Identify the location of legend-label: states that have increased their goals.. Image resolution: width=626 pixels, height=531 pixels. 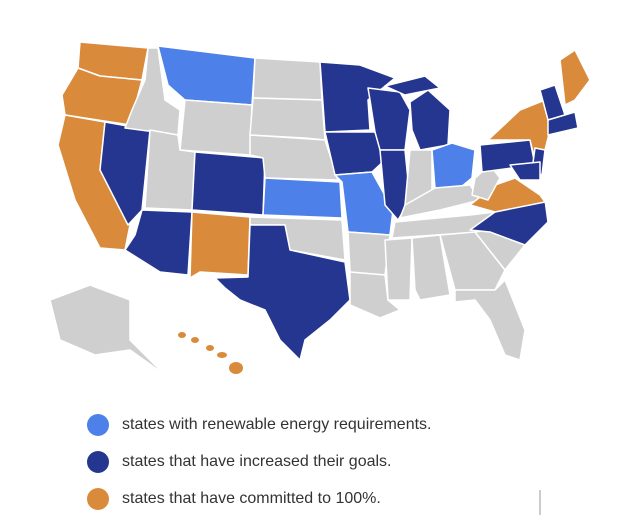
(257, 461).